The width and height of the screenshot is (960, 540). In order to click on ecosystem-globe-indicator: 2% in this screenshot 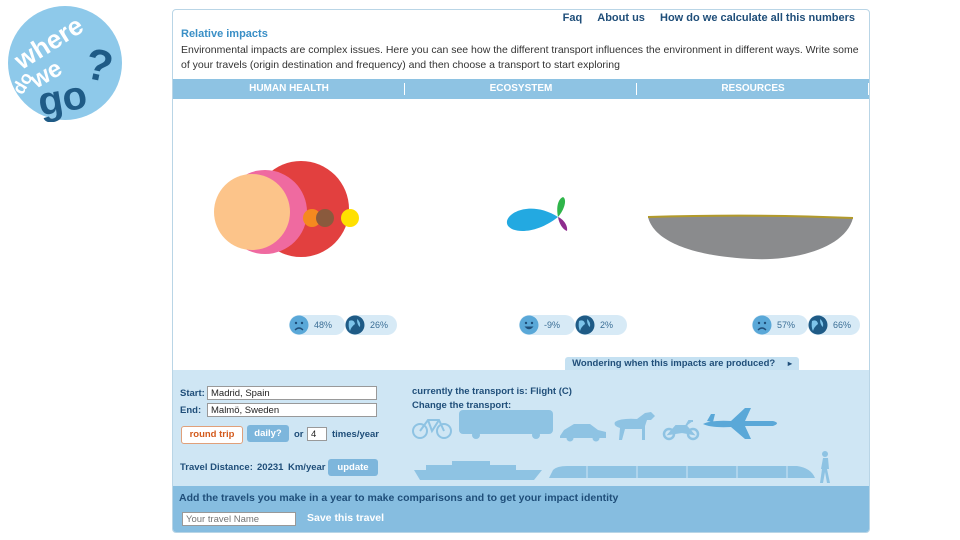, I will do `click(601, 325)`.